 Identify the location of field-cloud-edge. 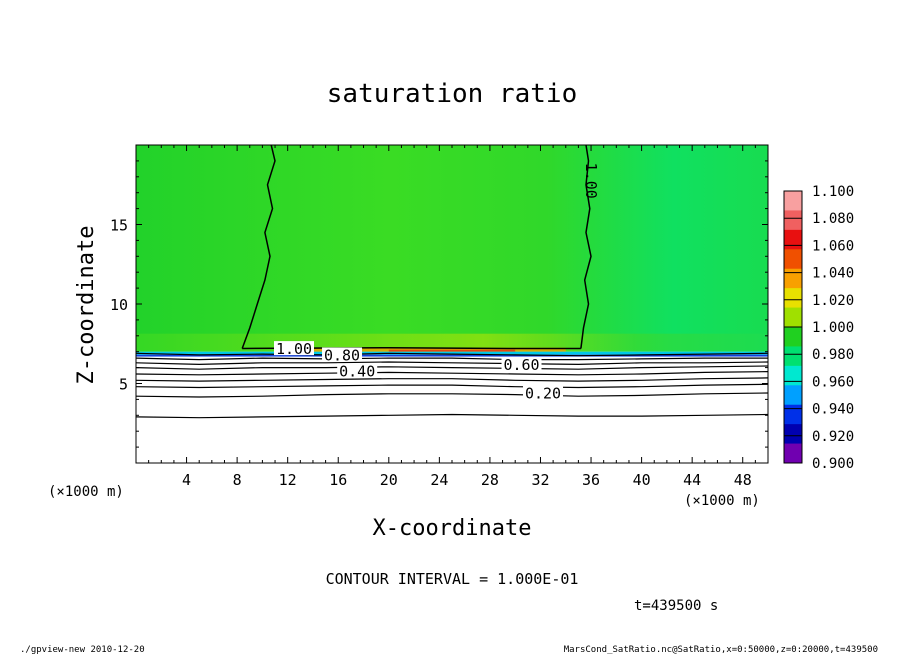
(452, 353).